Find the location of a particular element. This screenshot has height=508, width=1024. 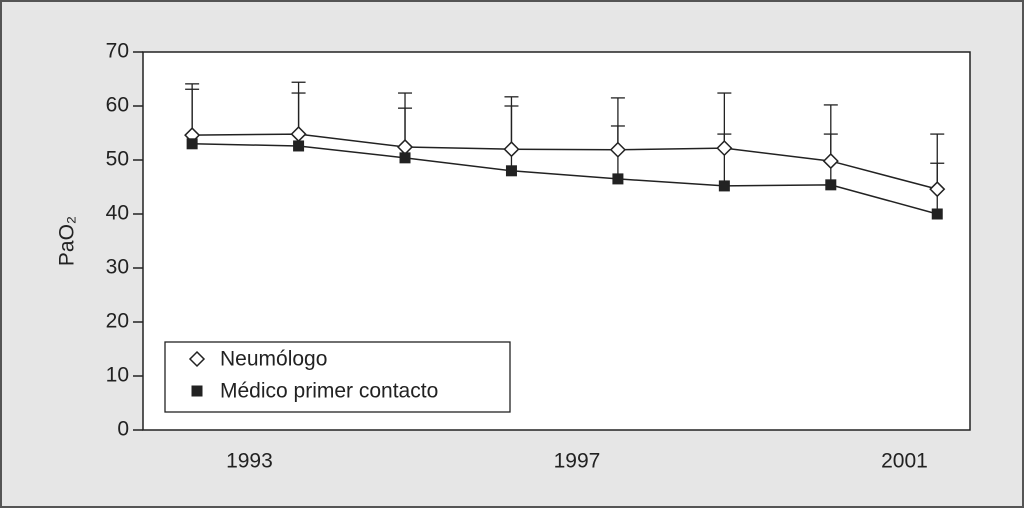

y-tick-label: 70 is located at coordinates (117, 51).